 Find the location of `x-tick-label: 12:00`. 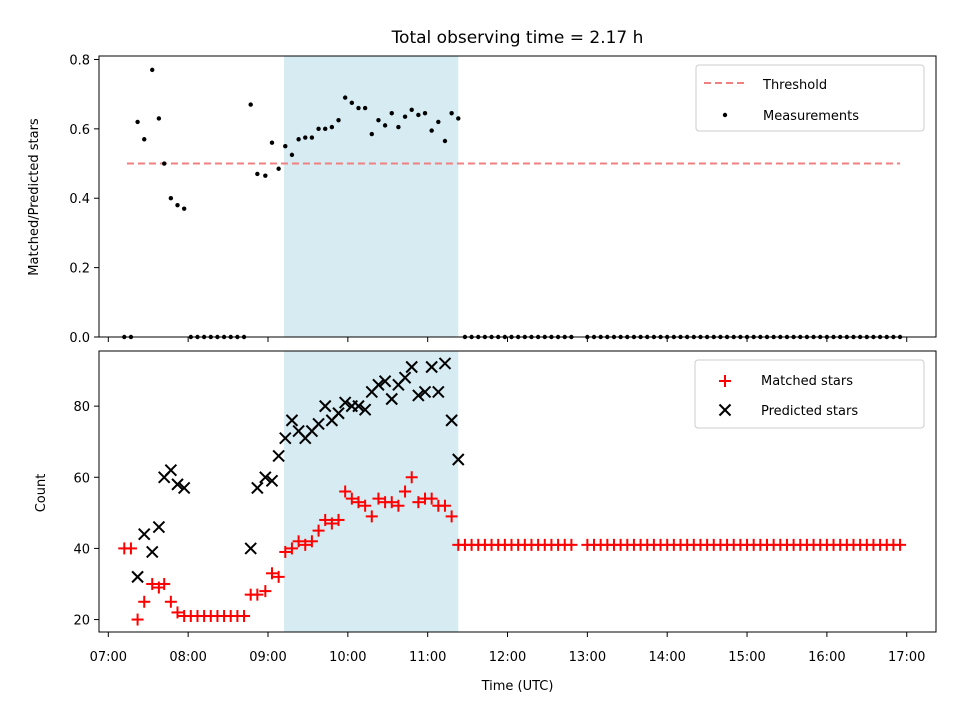

x-tick-label: 12:00 is located at coordinates (507, 657).